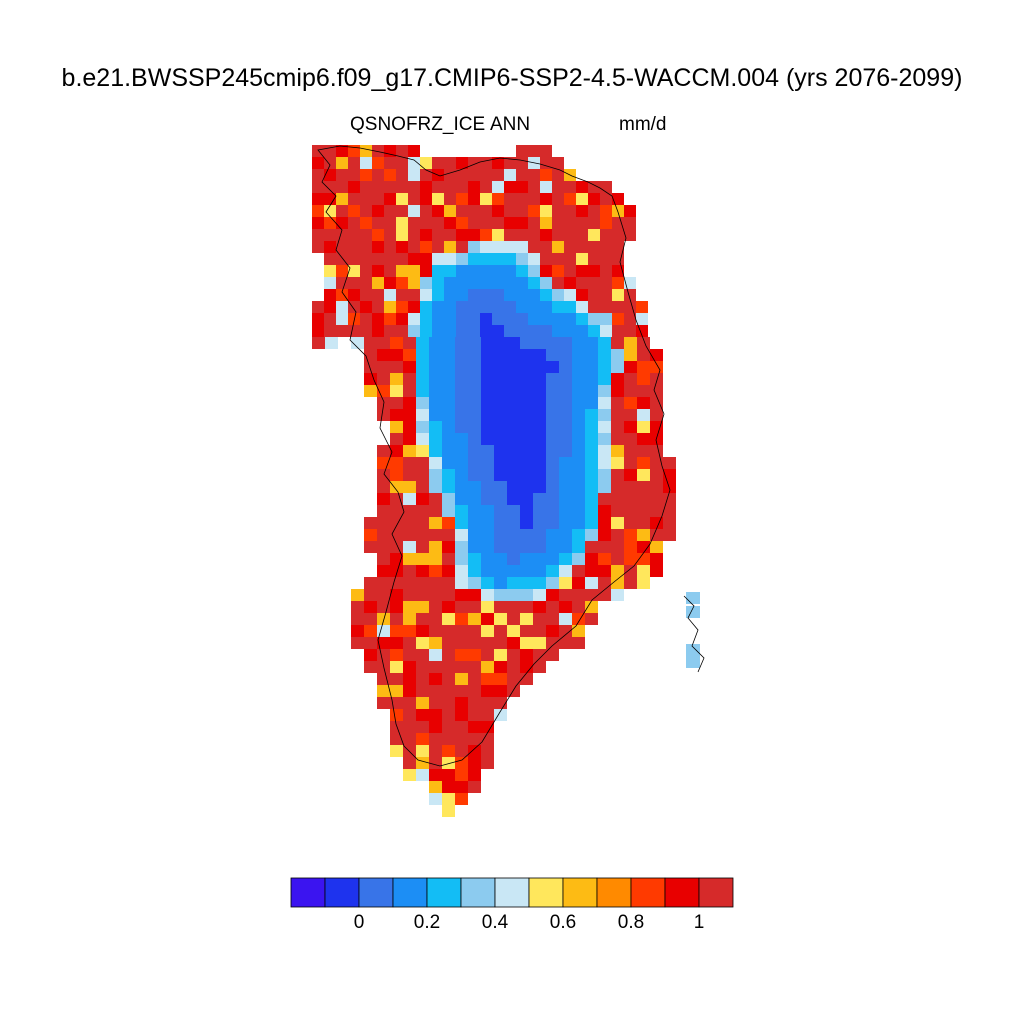 The image size is (1024, 1024). I want to click on season-label: ANN, so click(510, 124).